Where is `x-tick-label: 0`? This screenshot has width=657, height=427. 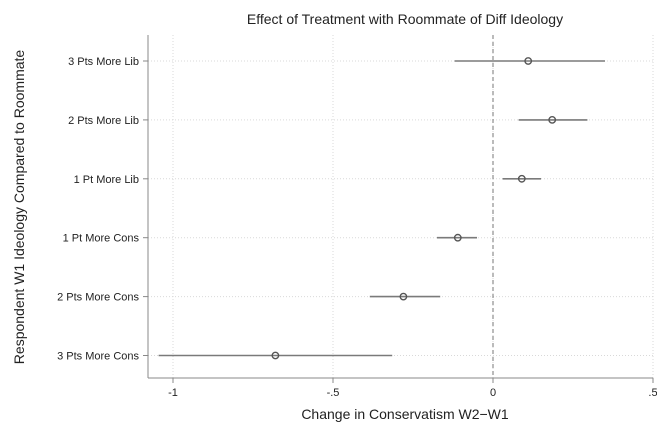 x-tick-label: 0 is located at coordinates (493, 393).